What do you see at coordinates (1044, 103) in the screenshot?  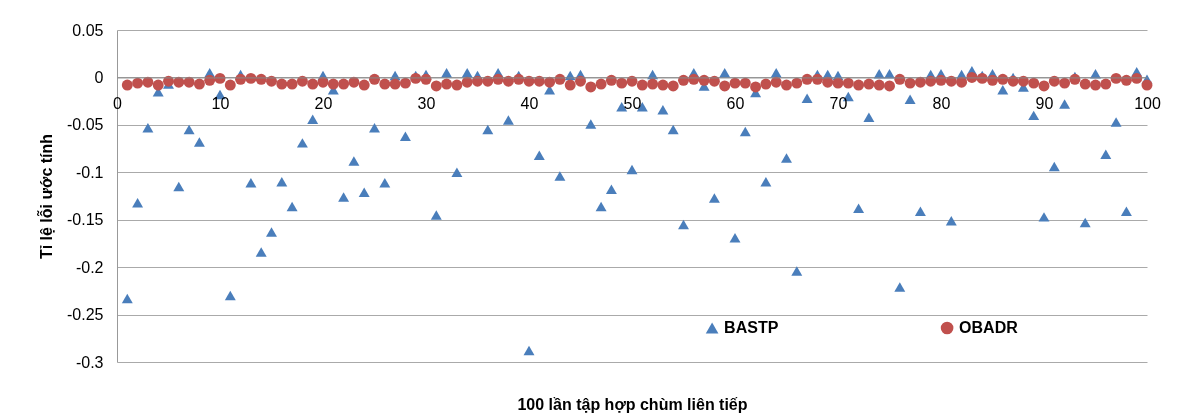 I see `x-tick-label: 90` at bounding box center [1044, 103].